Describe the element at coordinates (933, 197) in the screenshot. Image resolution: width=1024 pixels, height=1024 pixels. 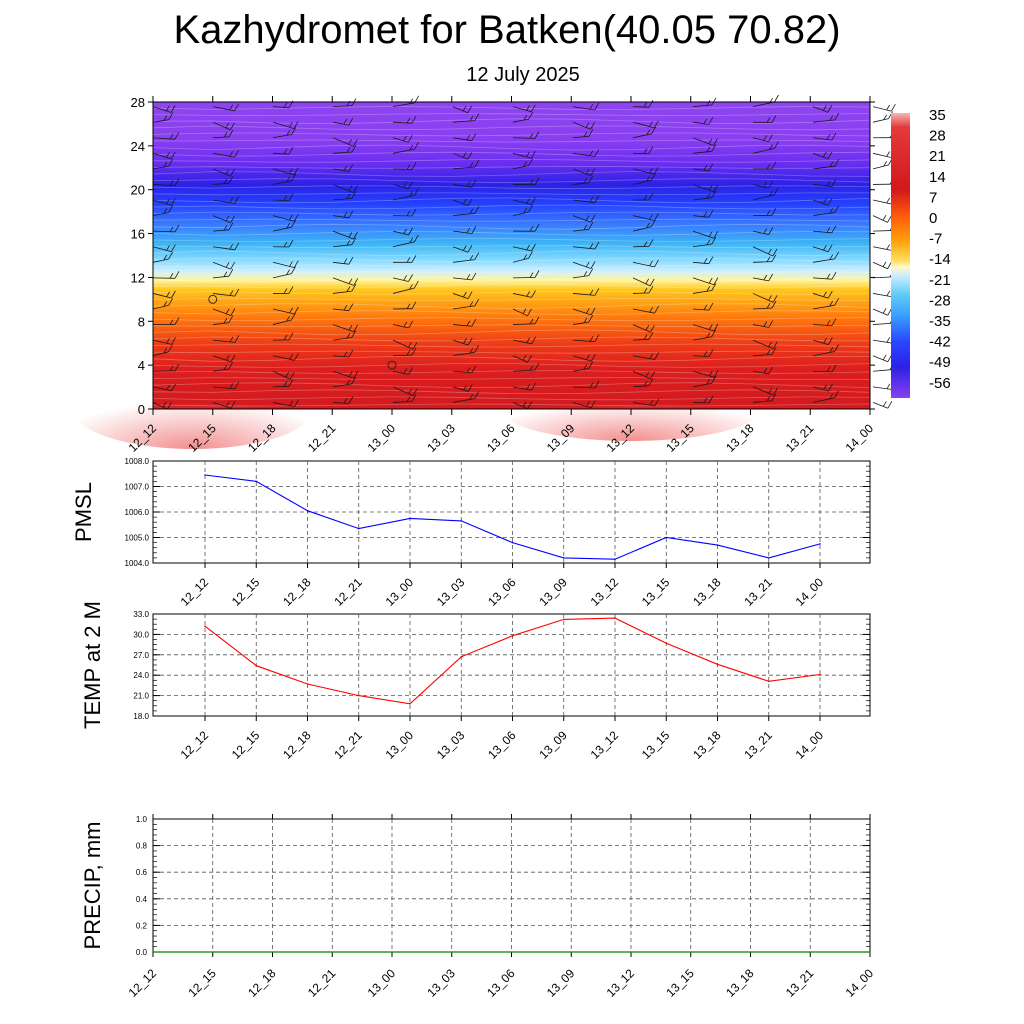
I see `colorbar-label: 7` at that location.